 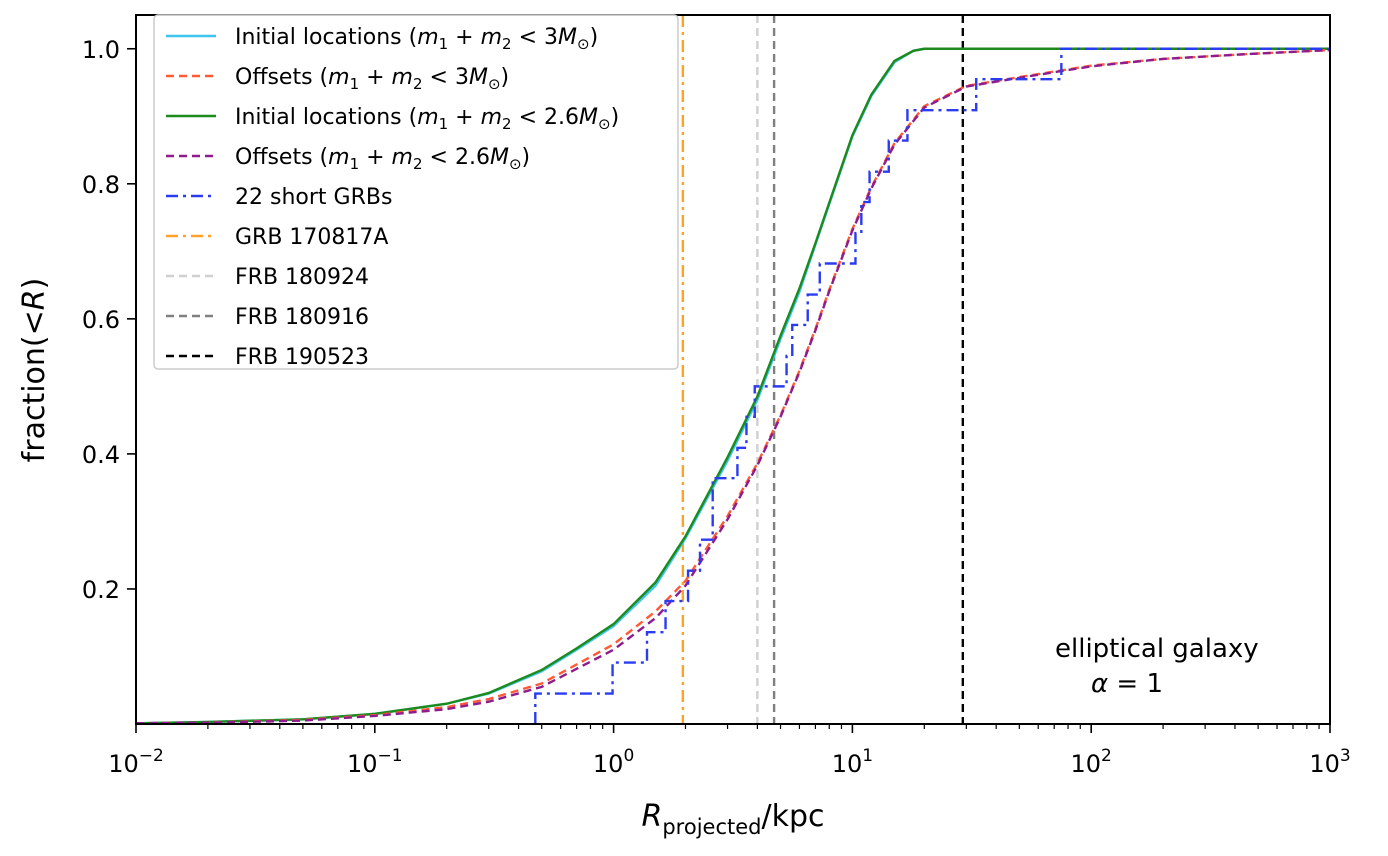 What do you see at coordinates (390, 756) in the screenshot?
I see `x-tick-exp: −1` at bounding box center [390, 756].